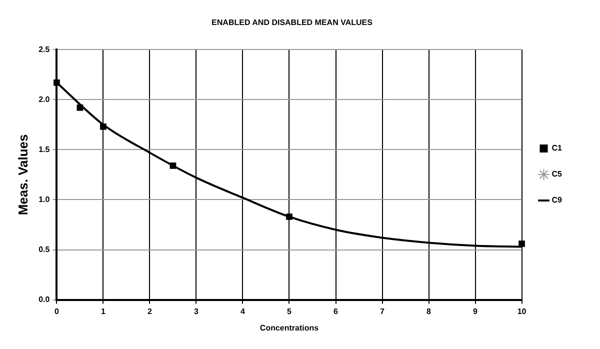 Image resolution: width=600 pixels, height=349 pixels. I want to click on x-tick-label: 3, so click(197, 311).